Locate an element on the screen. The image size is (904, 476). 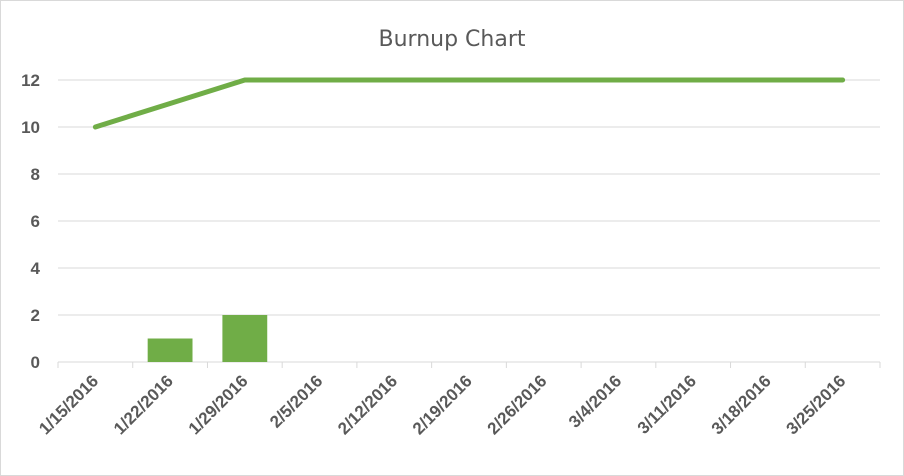
x-tick-label: 3/4/2016 is located at coordinates (595, 401).